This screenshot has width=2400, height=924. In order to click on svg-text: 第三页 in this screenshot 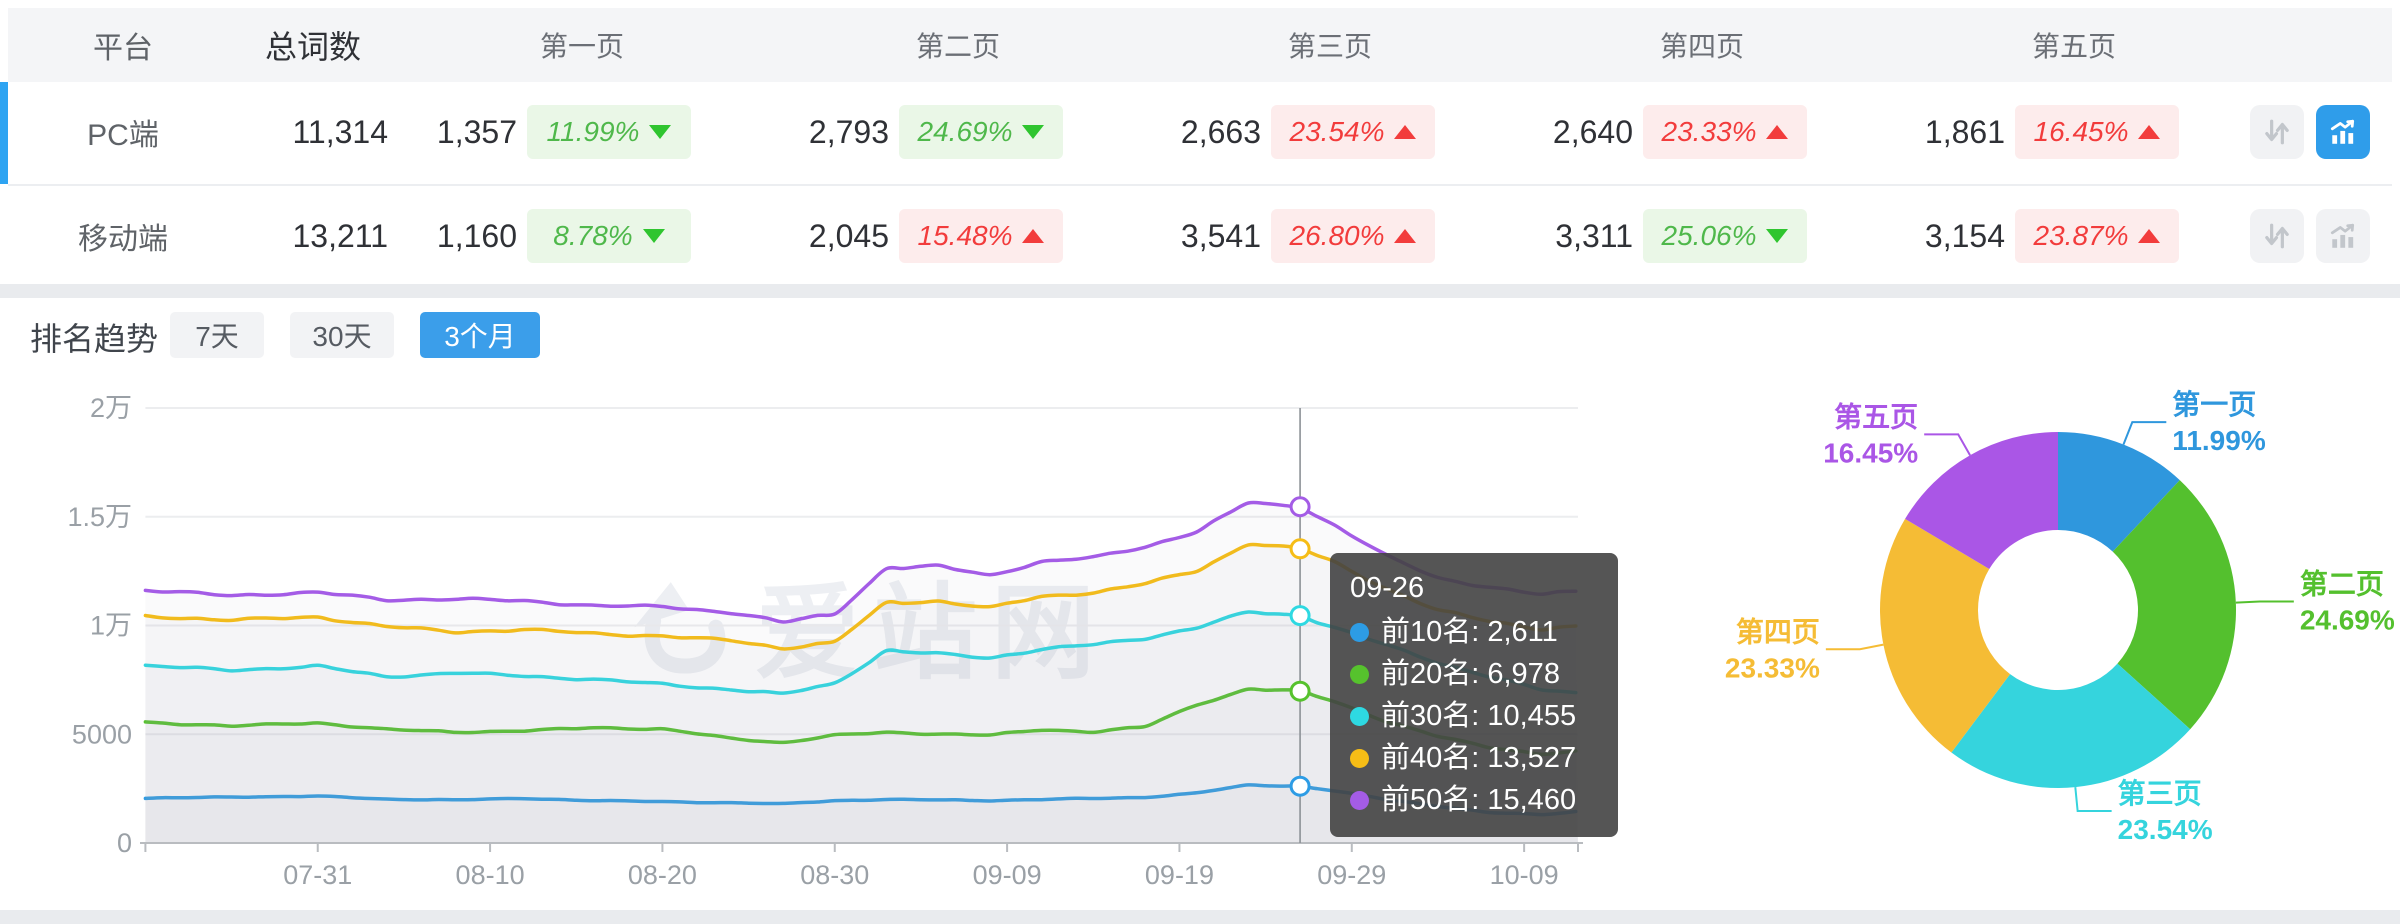, I will do `click(2160, 793)`.